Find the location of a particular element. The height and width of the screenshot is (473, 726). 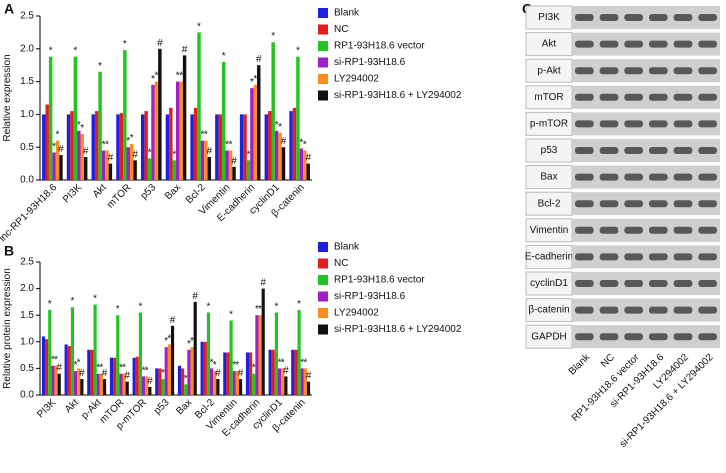

y-tick-label: 0.0 is located at coordinates (27, 395).